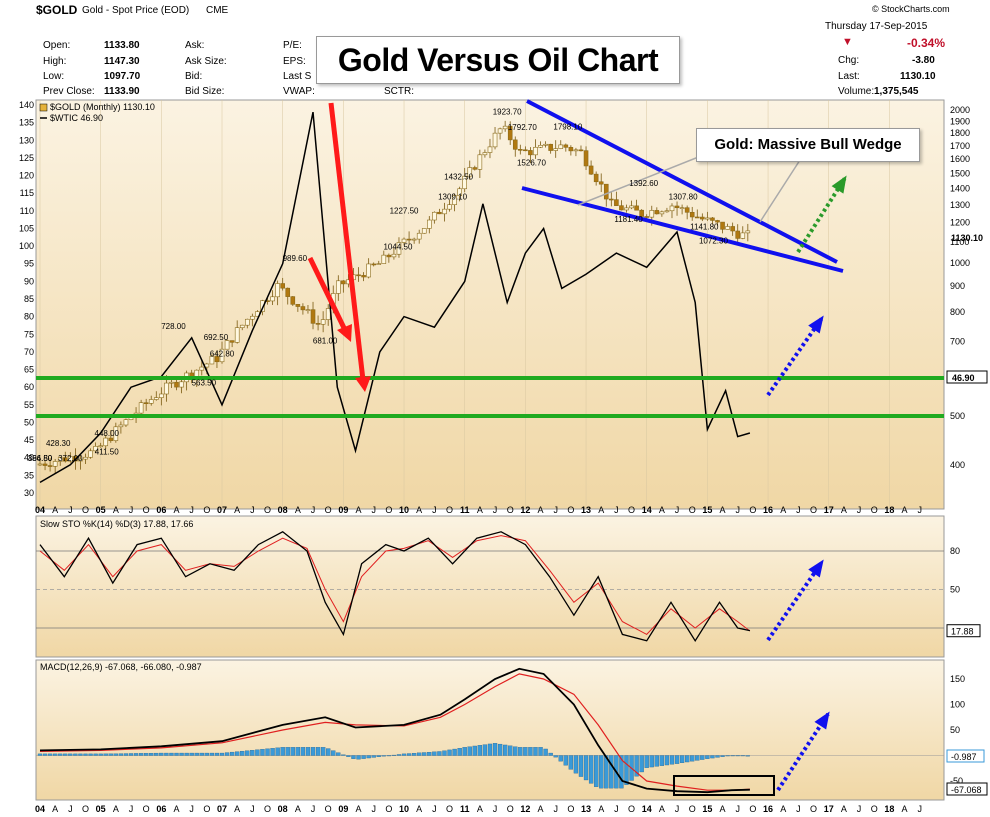 This screenshot has height=817, width=990. What do you see at coordinates (724, 785) in the screenshot?
I see `macd-base-box` at bounding box center [724, 785].